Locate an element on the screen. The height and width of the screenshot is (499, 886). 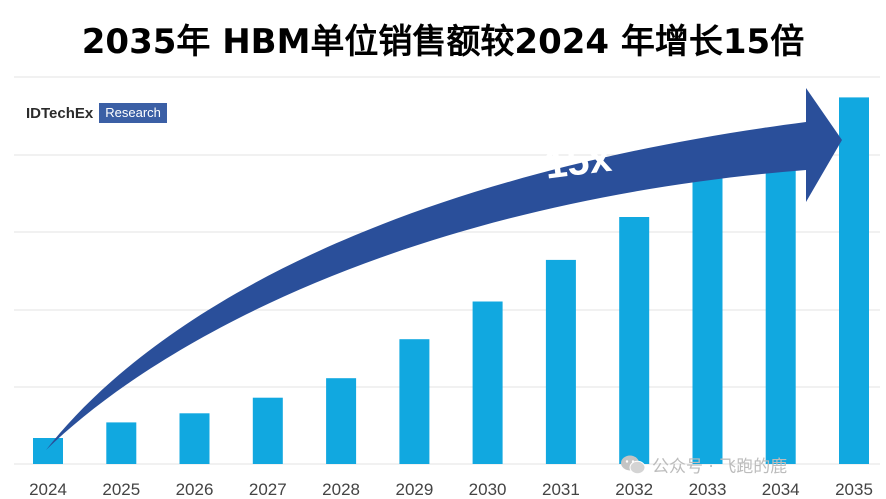
wechat-icon is located at coordinates (633, 464).